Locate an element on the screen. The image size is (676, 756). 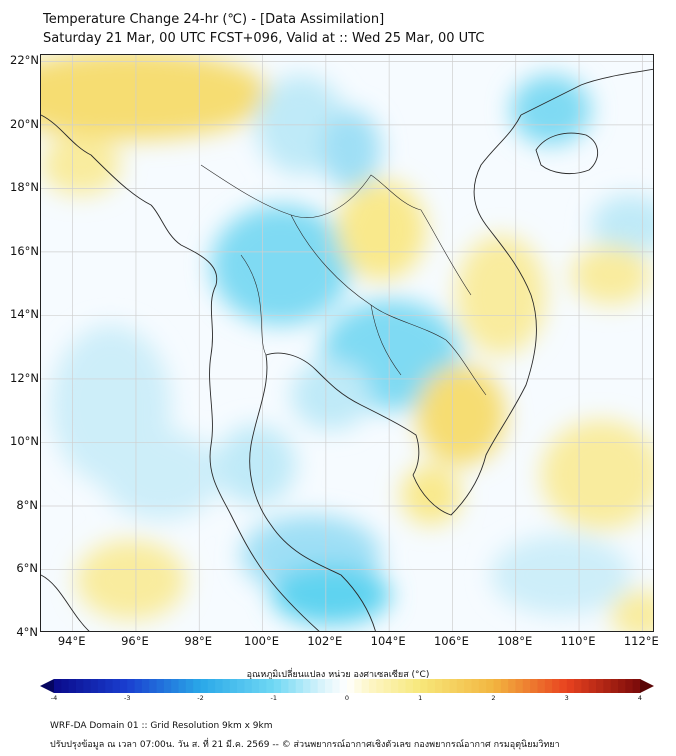
colorbar-max-arrow is located at coordinates (647, 686).